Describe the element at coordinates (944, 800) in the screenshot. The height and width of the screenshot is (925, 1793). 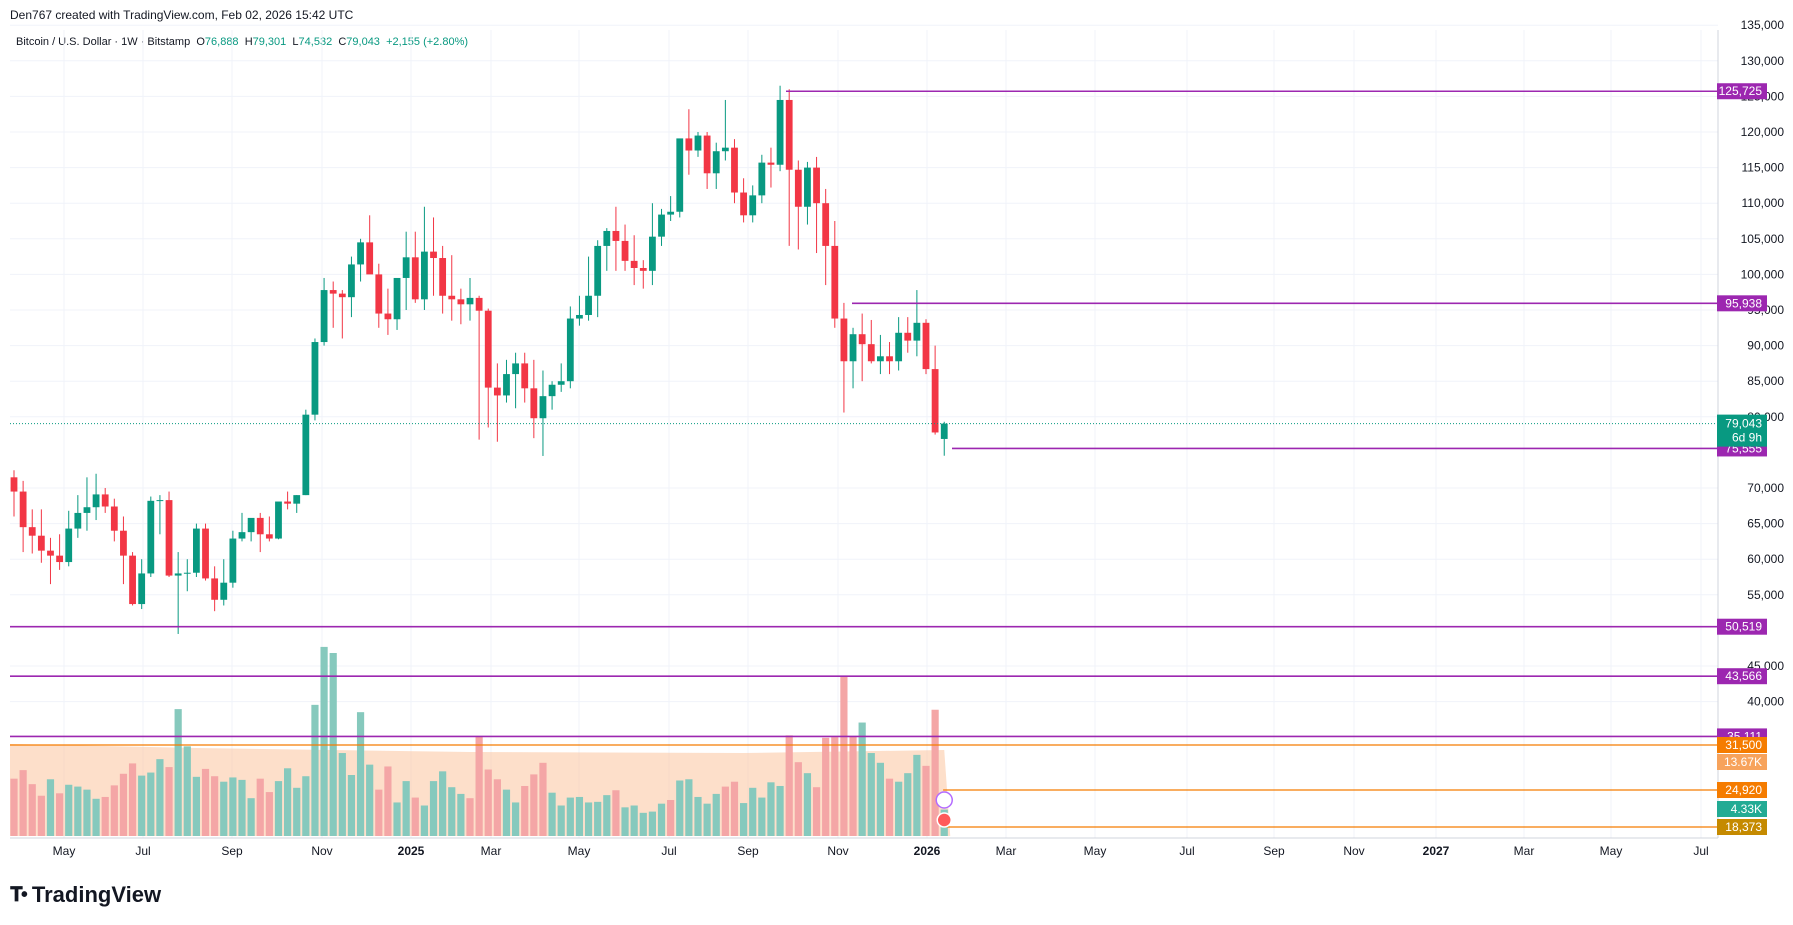
I see `lightning-event-icon` at that location.